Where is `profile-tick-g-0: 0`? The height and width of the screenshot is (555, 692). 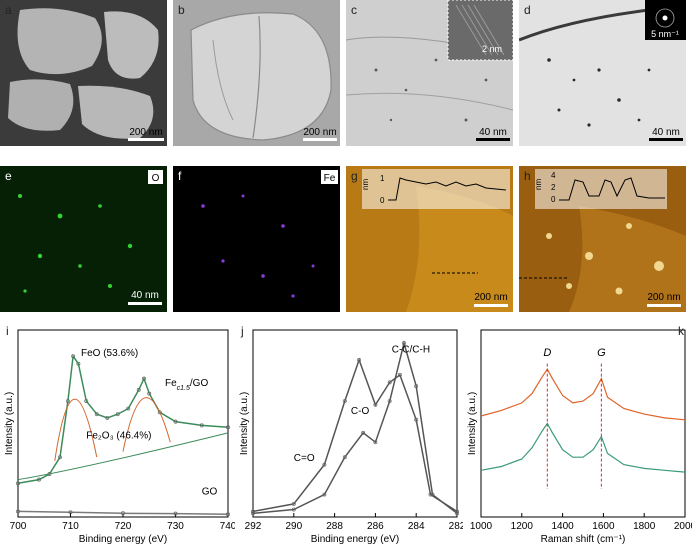
profile-tick-g-0: 0 is located at coordinates (382, 200).